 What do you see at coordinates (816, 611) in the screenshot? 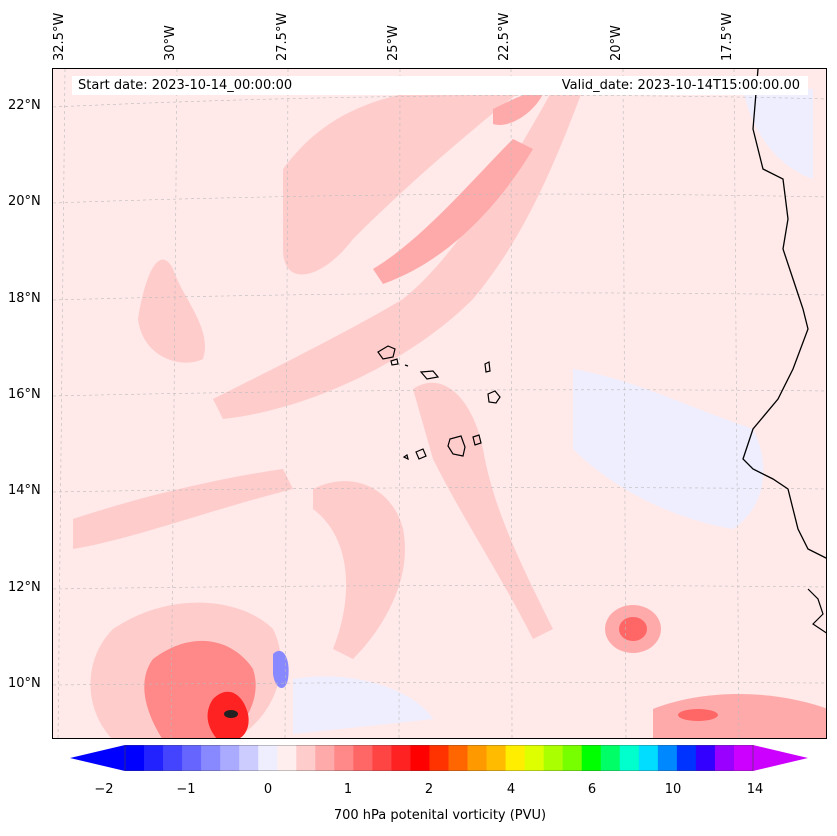
I see `coastline-guinea` at bounding box center [816, 611].